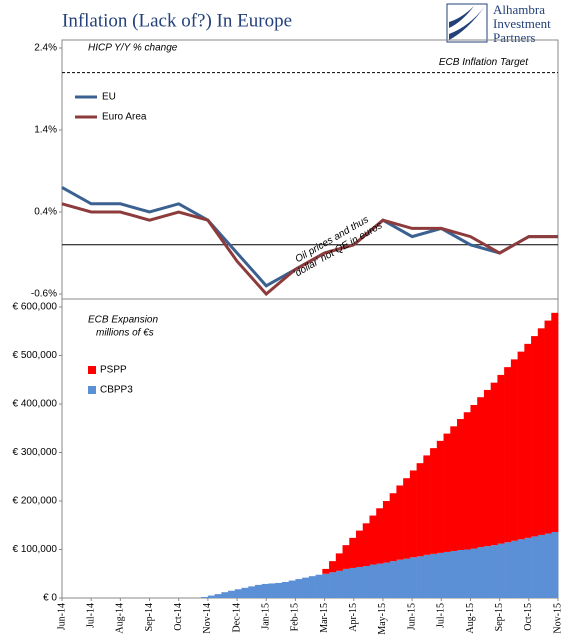  Describe the element at coordinates (90, 615) in the screenshot. I see `x-tick-label: Jul-14` at that location.